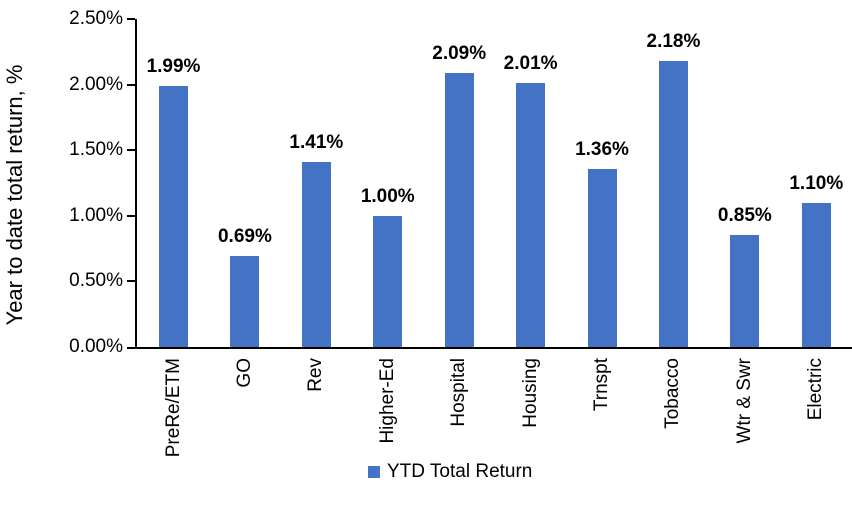  I want to click on bar-value-label: 1.10%, so click(816, 183).